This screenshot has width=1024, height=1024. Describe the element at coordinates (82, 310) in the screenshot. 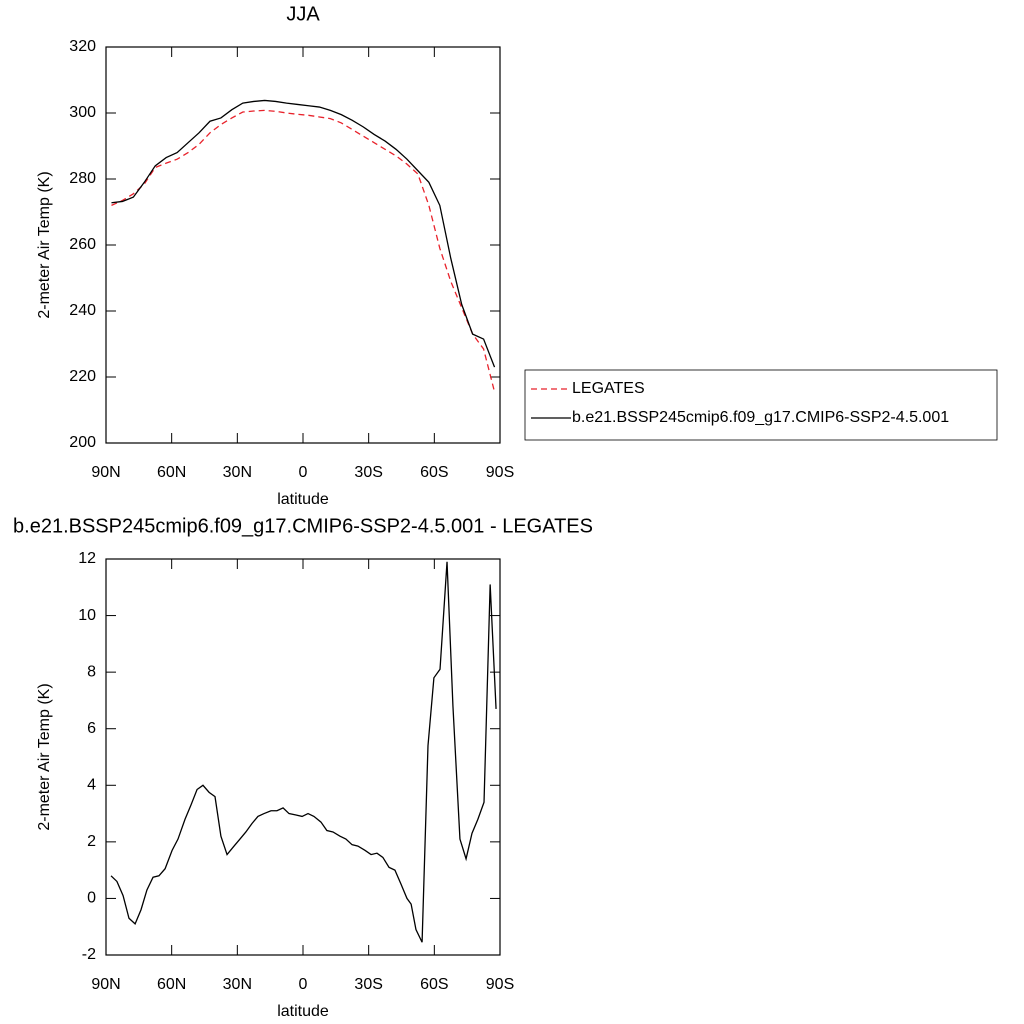

I see `y-tick-label: 240` at that location.